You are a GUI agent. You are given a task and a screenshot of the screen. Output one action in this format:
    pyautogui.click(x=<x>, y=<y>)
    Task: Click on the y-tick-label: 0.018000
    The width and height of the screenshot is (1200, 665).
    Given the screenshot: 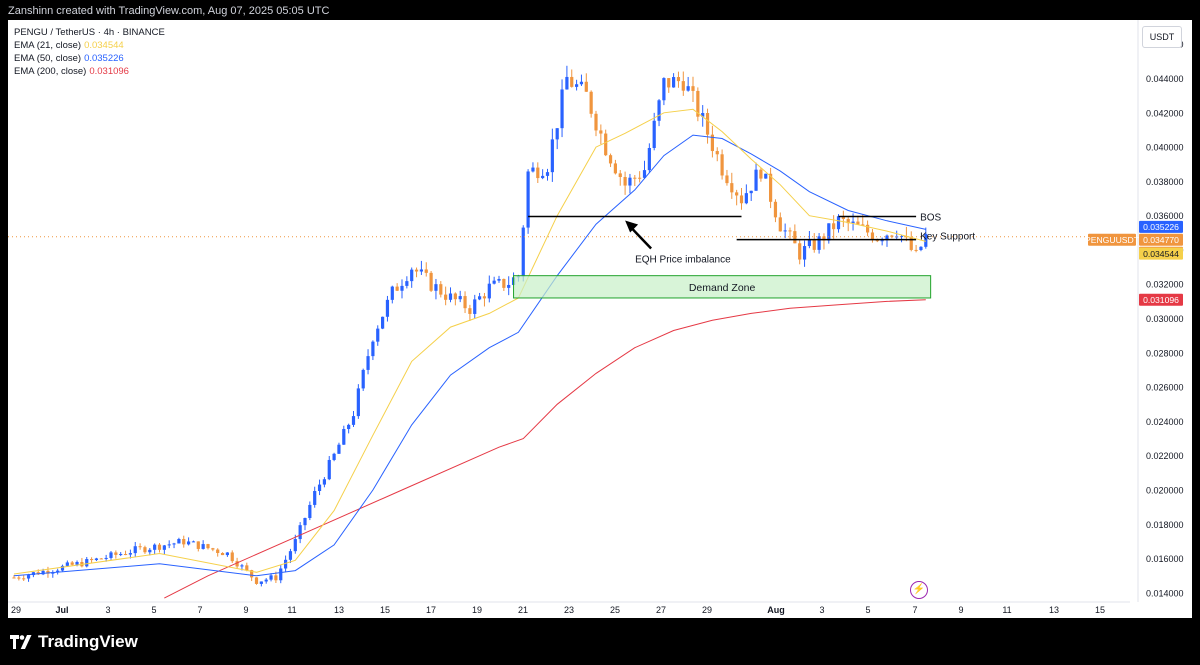 What is the action you would take?
    pyautogui.click(x=1165, y=525)
    